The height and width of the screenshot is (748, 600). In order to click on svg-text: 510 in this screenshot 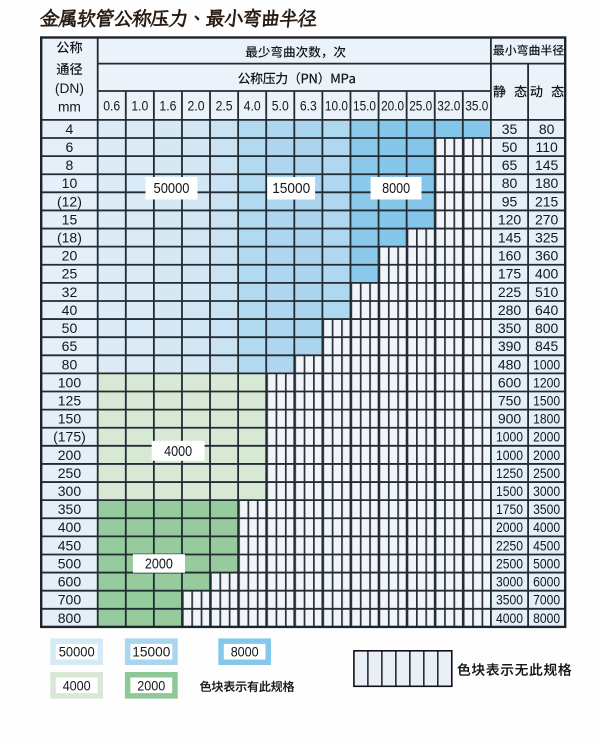, I will do `click(547, 292)`.